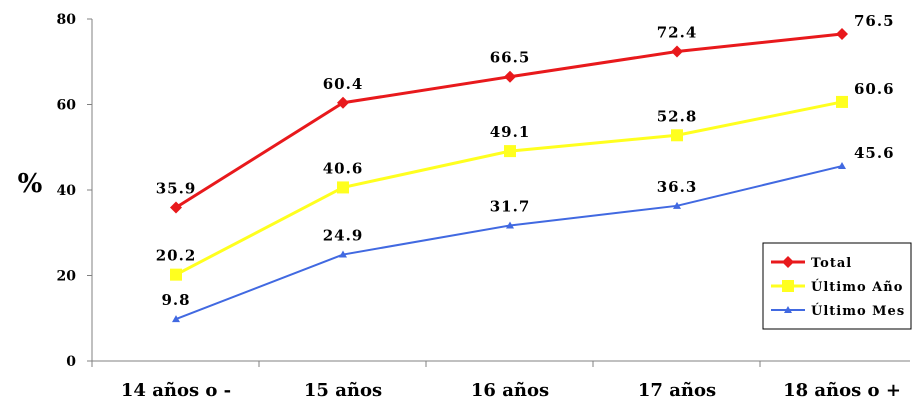  I want to click on legend-item: Total, so click(811, 263).